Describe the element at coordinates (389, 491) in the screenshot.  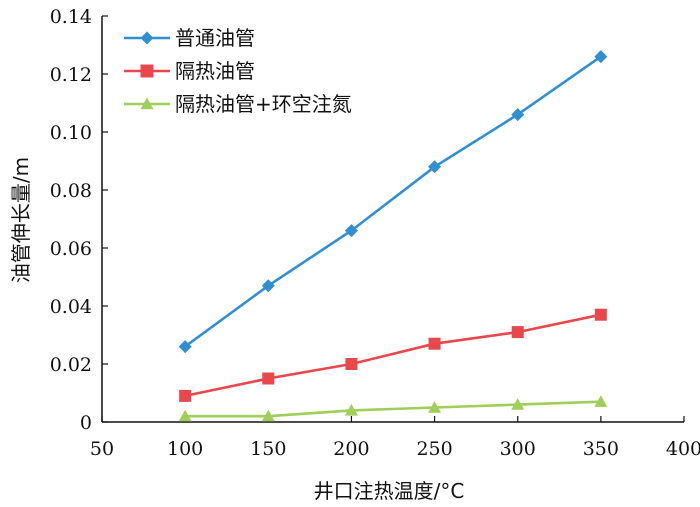
I see `x-axis-title: 井口注热温度/°C` at that location.